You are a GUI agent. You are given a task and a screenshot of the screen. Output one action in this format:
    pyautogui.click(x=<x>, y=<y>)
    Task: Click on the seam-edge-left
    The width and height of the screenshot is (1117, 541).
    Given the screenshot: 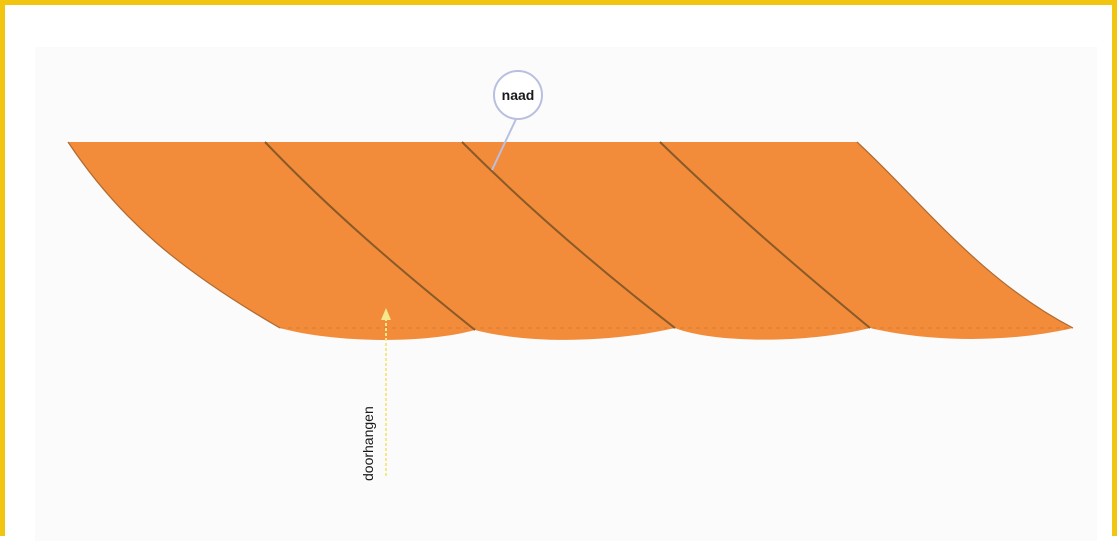 What is the action you would take?
    pyautogui.click(x=174, y=235)
    